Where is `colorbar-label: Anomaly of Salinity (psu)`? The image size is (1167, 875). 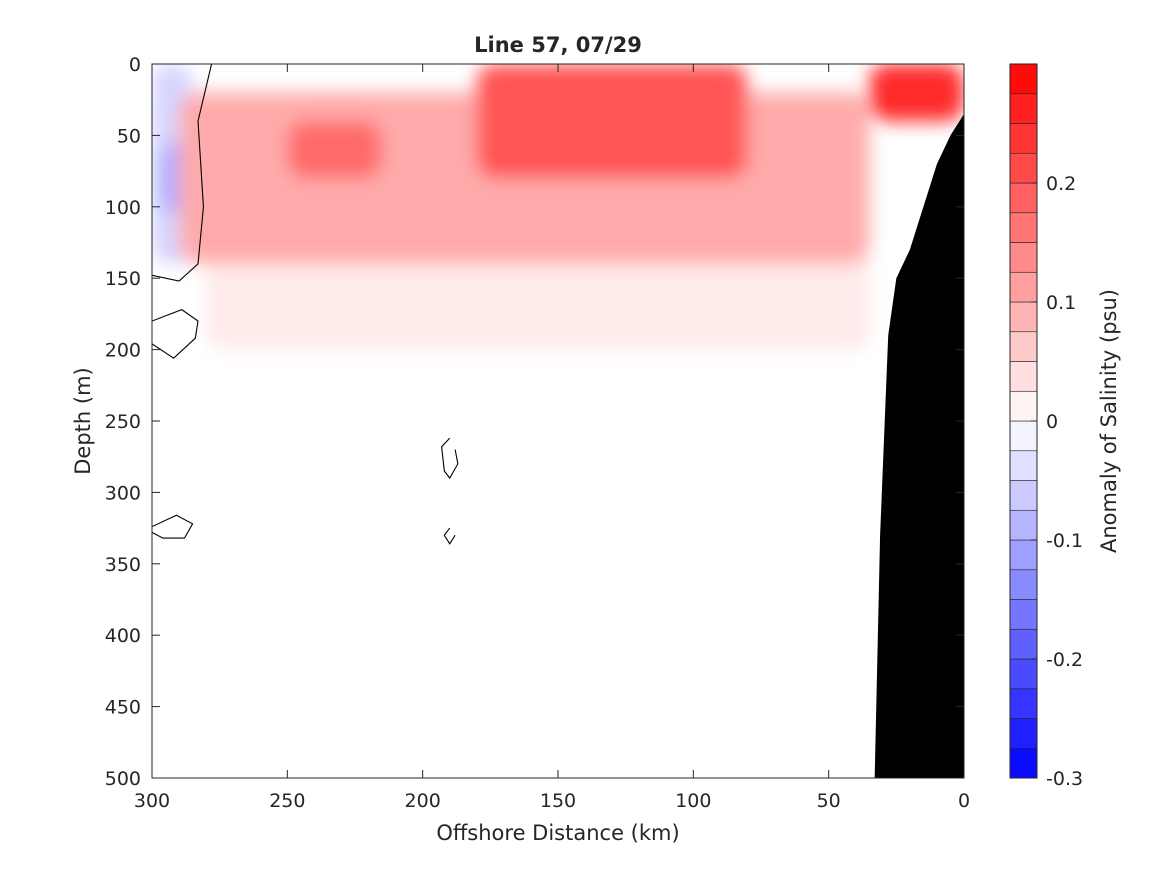 colorbar-label: Anomaly of Salinity (psu) is located at coordinates (1109, 421).